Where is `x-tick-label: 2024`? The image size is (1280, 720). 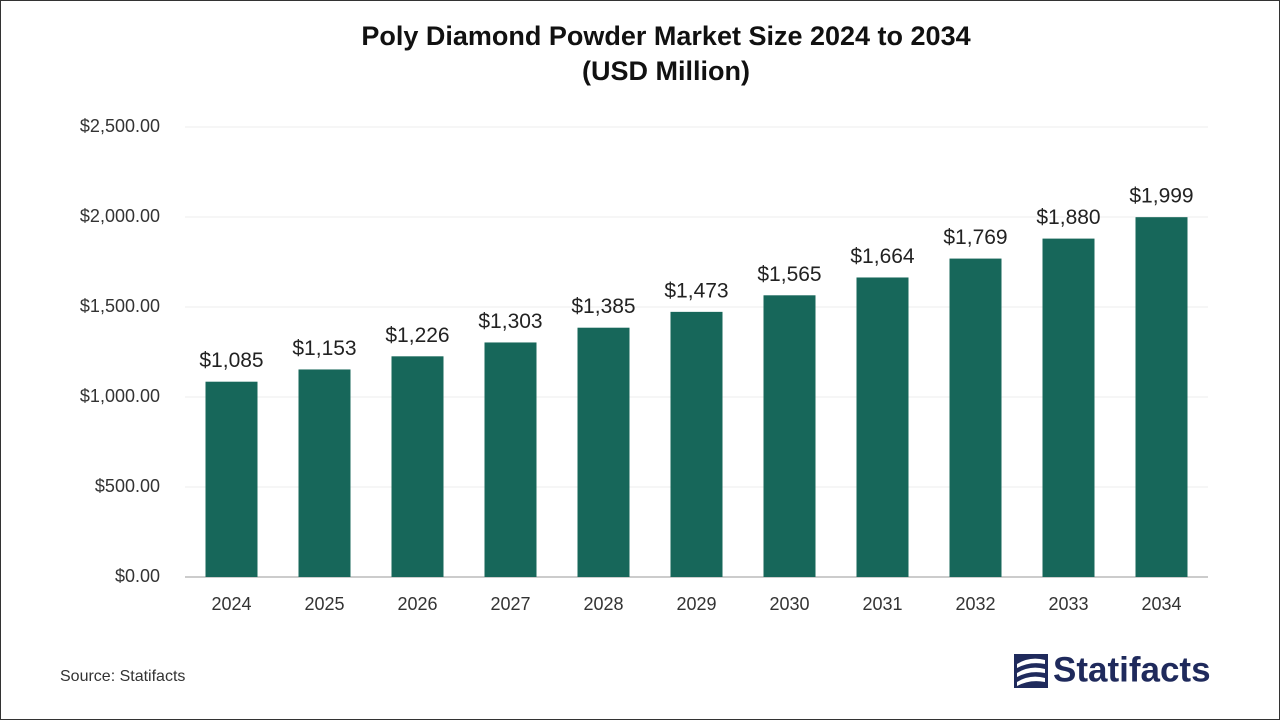 x-tick-label: 2024 is located at coordinates (231, 604).